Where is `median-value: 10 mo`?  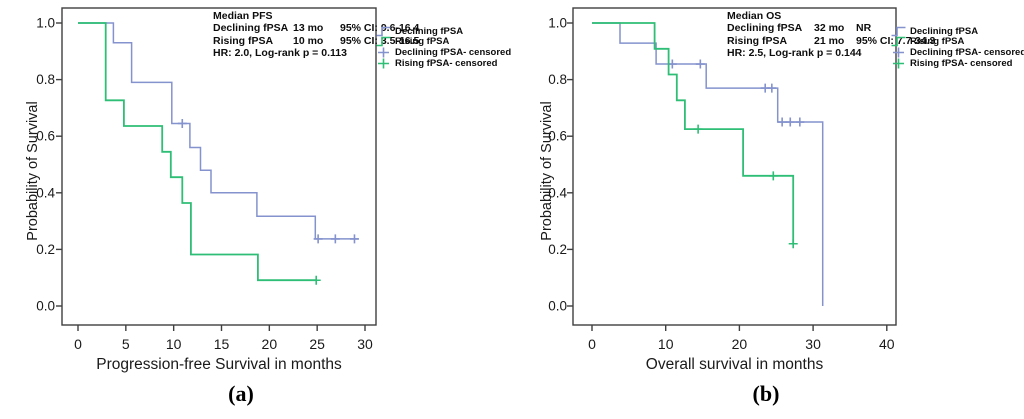
median-value: 10 mo is located at coordinates (308, 40).